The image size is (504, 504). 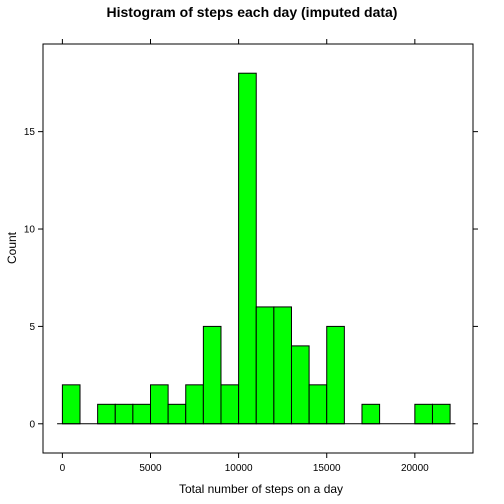 I want to click on x-tick-label: 0, so click(x=63, y=468).